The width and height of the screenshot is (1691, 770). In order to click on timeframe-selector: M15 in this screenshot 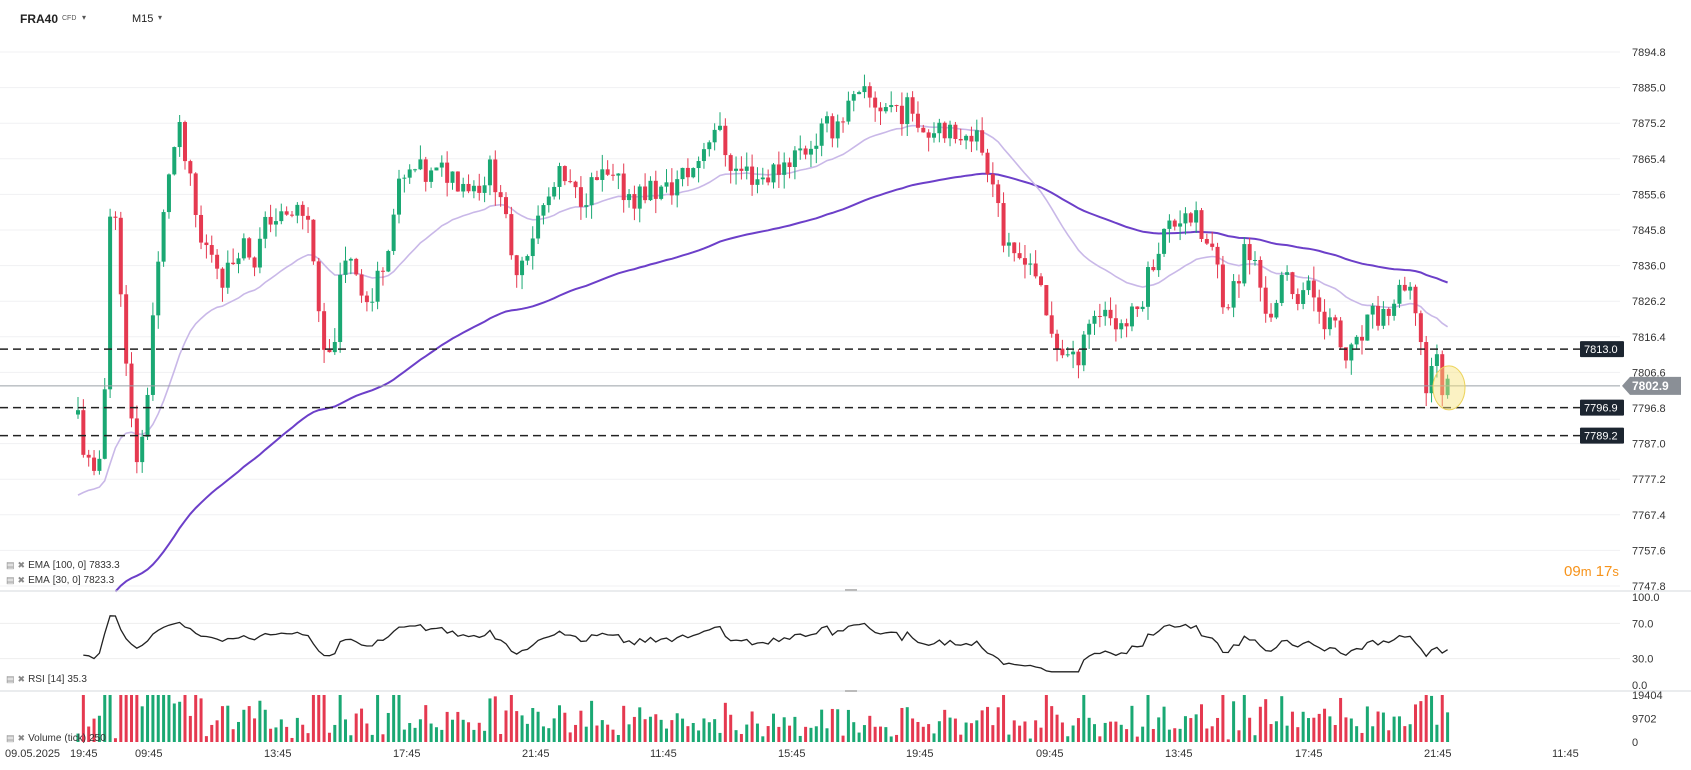, I will do `click(143, 19)`.